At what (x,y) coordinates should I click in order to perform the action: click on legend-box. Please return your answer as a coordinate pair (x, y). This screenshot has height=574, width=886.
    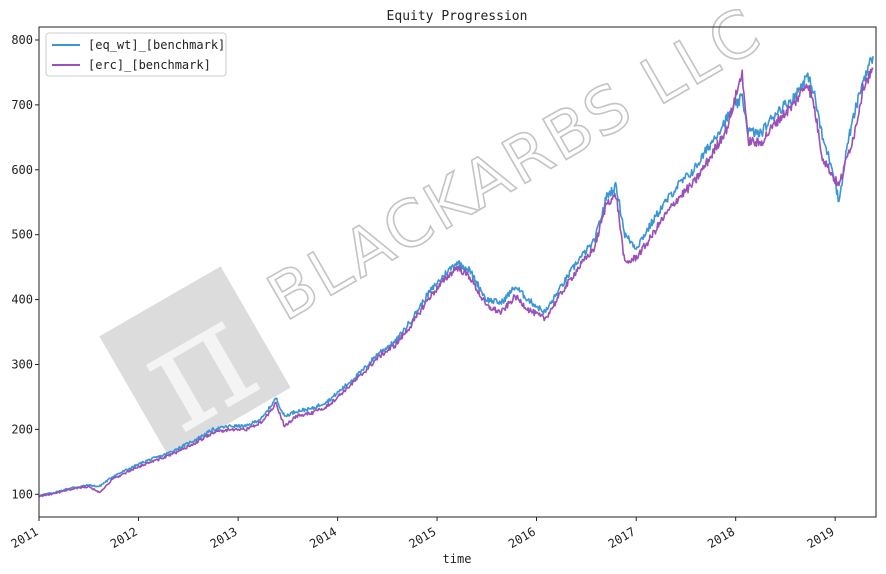
    Looking at the image, I should click on (136, 54).